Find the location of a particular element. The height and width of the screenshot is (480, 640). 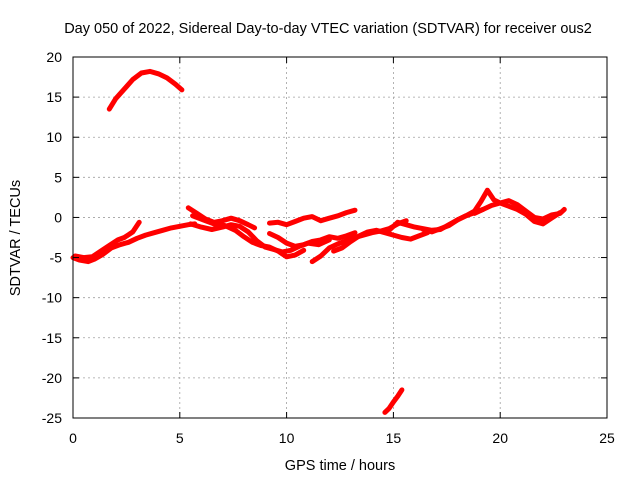

y-axis-label: SDTVAR / TECUs is located at coordinates (16, 238).